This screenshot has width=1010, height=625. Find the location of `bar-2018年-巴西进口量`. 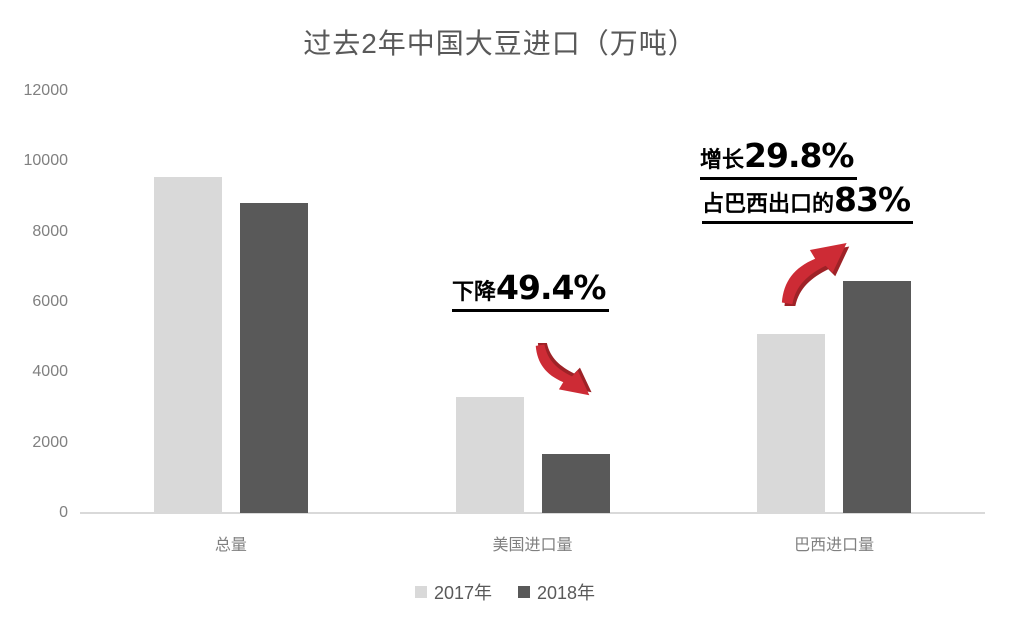

bar-2018年-巴西进口量 is located at coordinates (877, 396).